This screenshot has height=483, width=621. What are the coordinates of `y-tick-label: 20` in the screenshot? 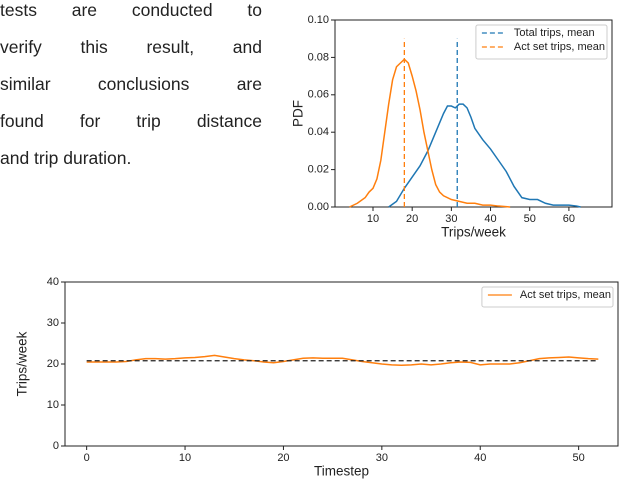 It's located at (53, 364).